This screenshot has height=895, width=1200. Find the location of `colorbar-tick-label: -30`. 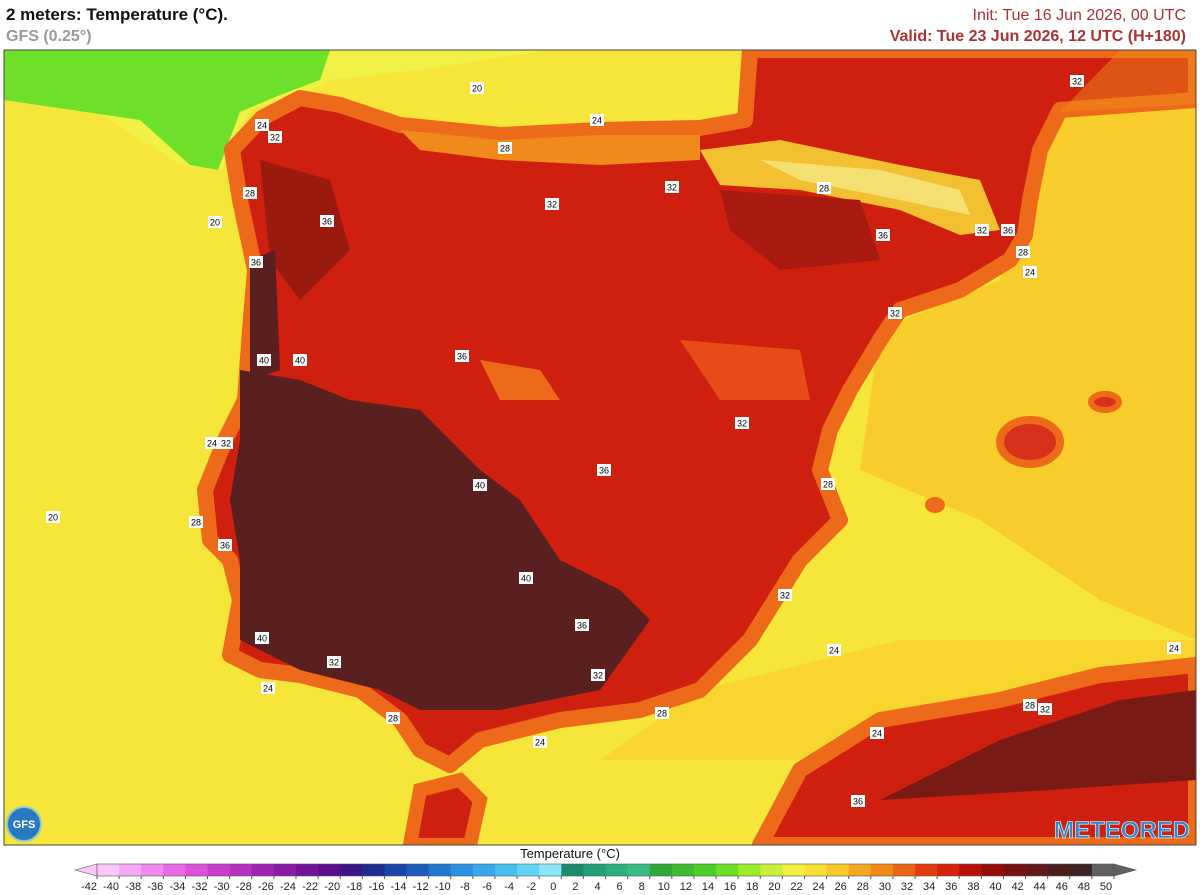

colorbar-tick-label: -30 is located at coordinates (222, 887).